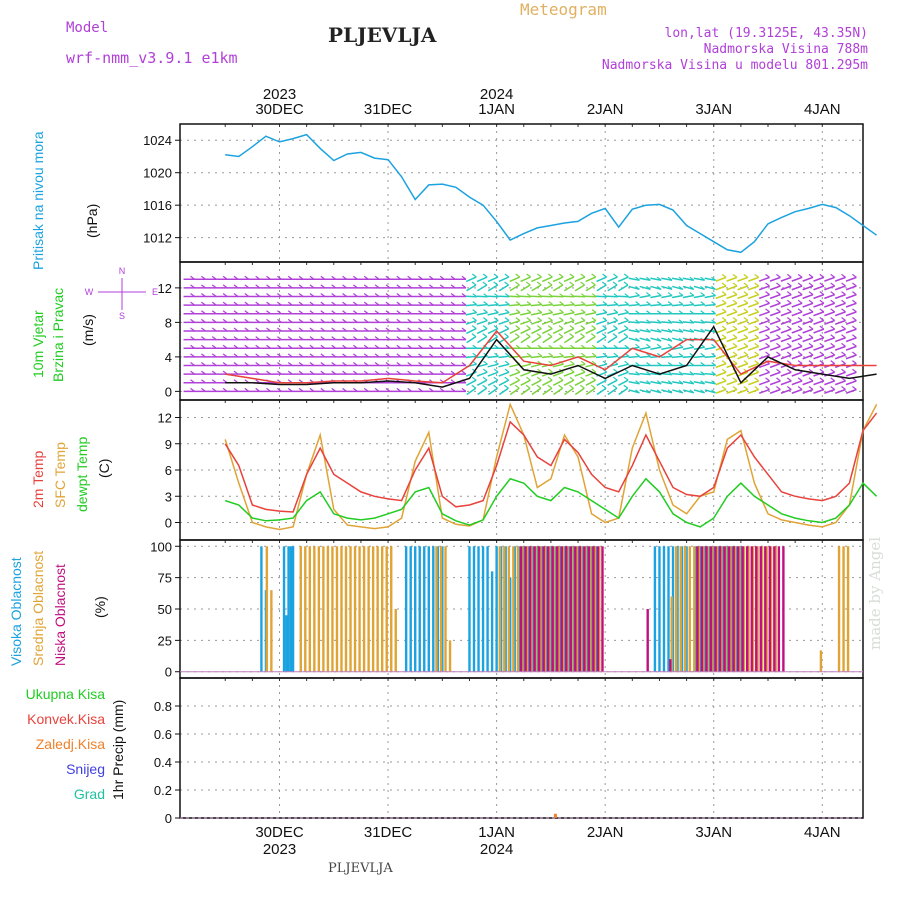  What do you see at coordinates (279, 109) in the screenshot?
I see `top-day-0: 30DEC` at bounding box center [279, 109].